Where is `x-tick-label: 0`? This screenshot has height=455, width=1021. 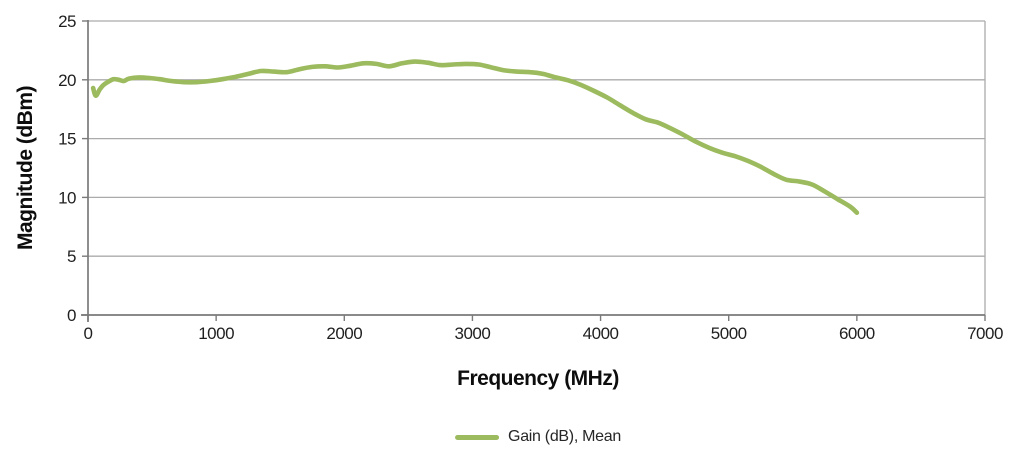
x-tick-label: 0 is located at coordinates (88, 333).